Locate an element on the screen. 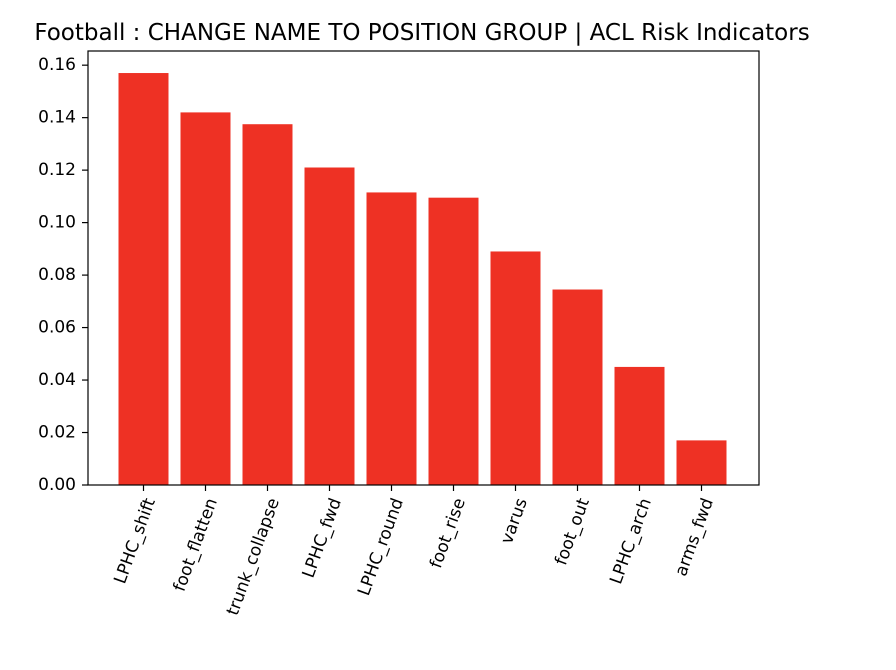  x-tick-label: foot_out is located at coordinates (572, 531).